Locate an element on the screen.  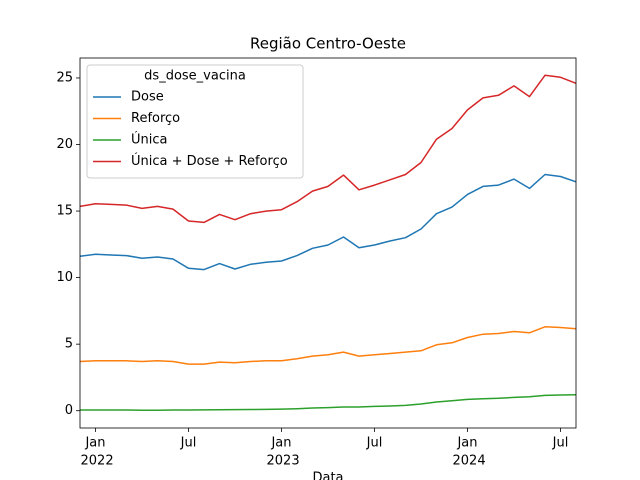
x-tick-label: 2023 is located at coordinates (283, 461).